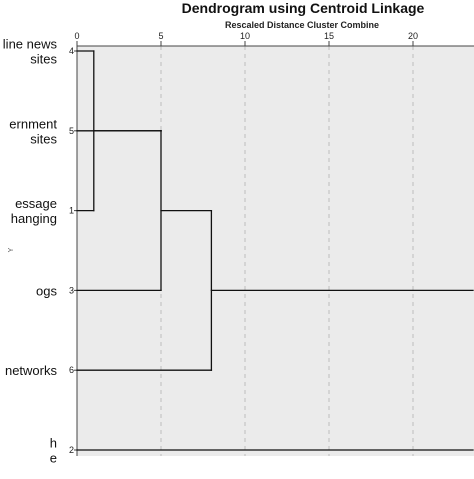  Describe the element at coordinates (71, 131) in the screenshot. I see `leaf-id-5: 5` at that location.